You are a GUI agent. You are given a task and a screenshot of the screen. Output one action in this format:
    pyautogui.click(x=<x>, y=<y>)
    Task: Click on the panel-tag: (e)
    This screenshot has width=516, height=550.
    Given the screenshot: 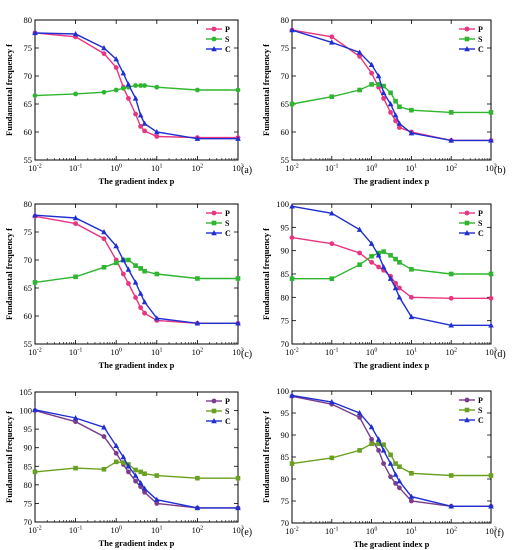 What is the action you would take?
    pyautogui.click(x=246, y=532)
    